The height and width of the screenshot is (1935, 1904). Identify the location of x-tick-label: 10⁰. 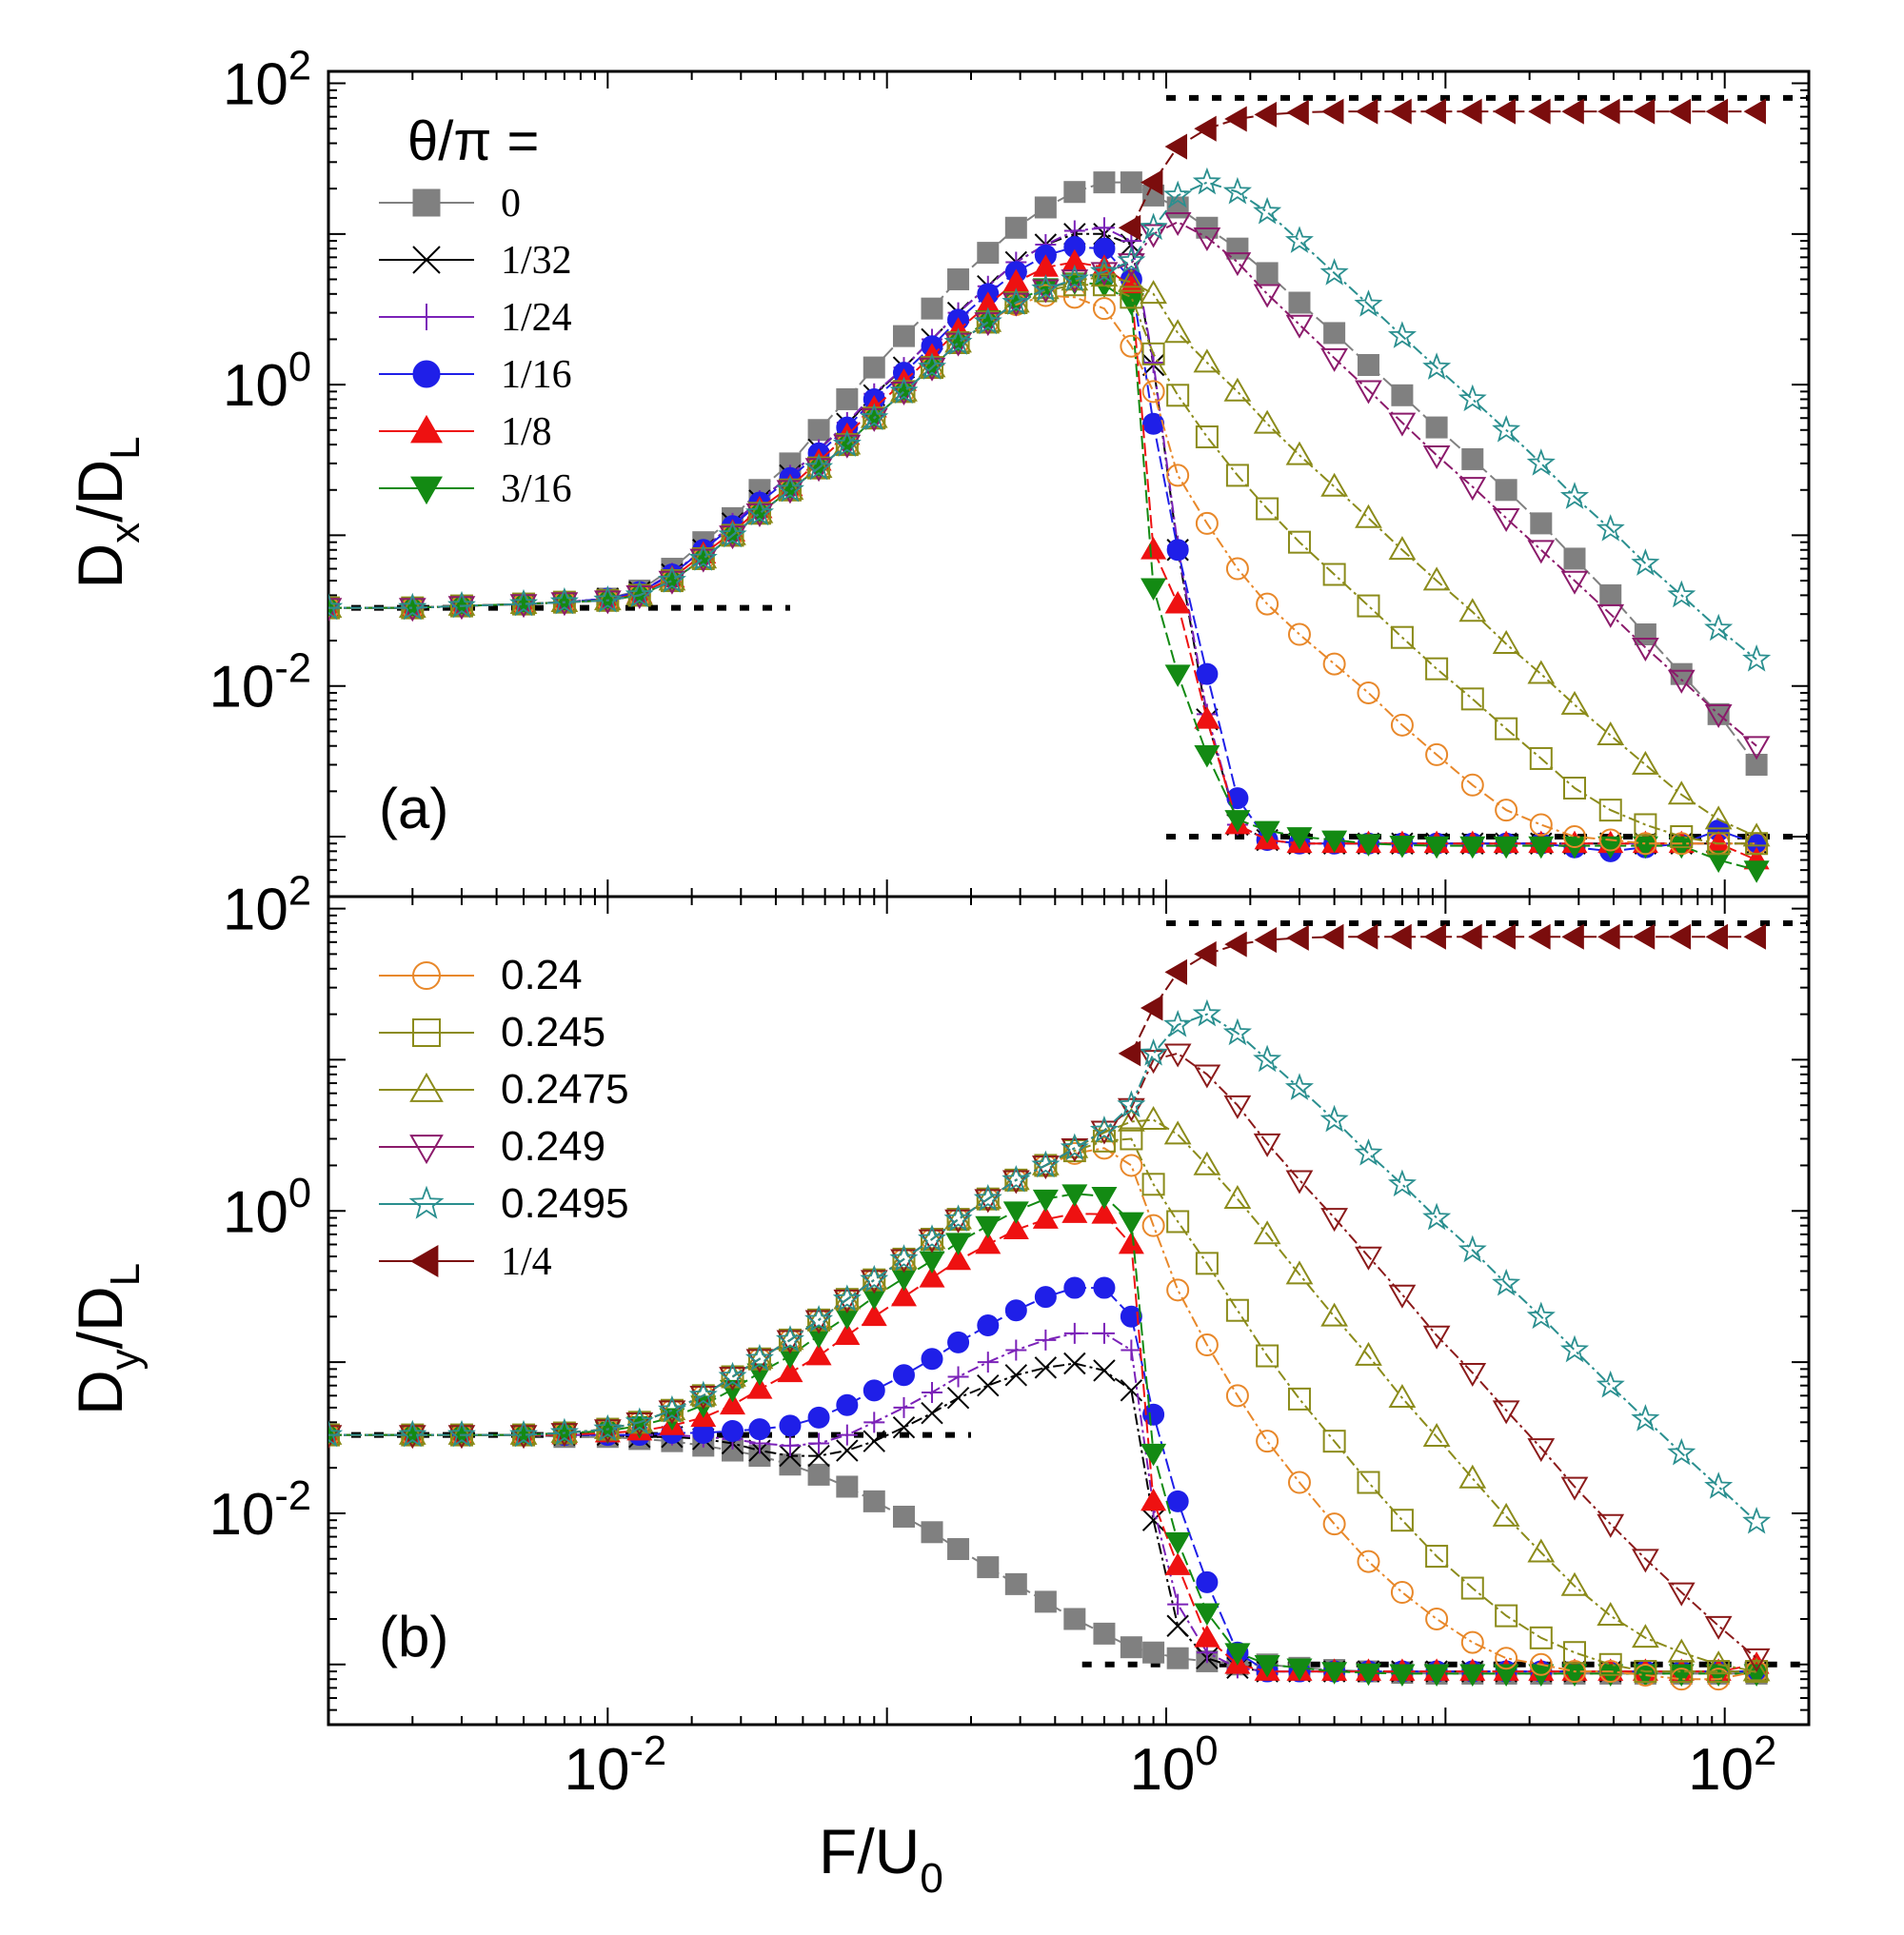
(1173, 1765).